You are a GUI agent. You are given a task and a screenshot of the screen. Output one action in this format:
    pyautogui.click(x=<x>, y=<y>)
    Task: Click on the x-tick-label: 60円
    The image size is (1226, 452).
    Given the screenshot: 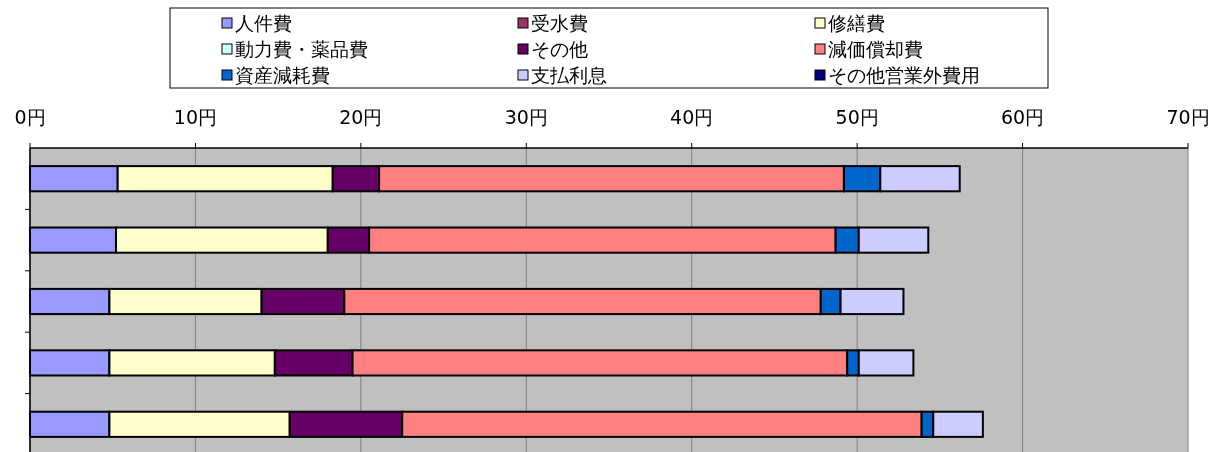 What is the action you would take?
    pyautogui.click(x=1022, y=117)
    